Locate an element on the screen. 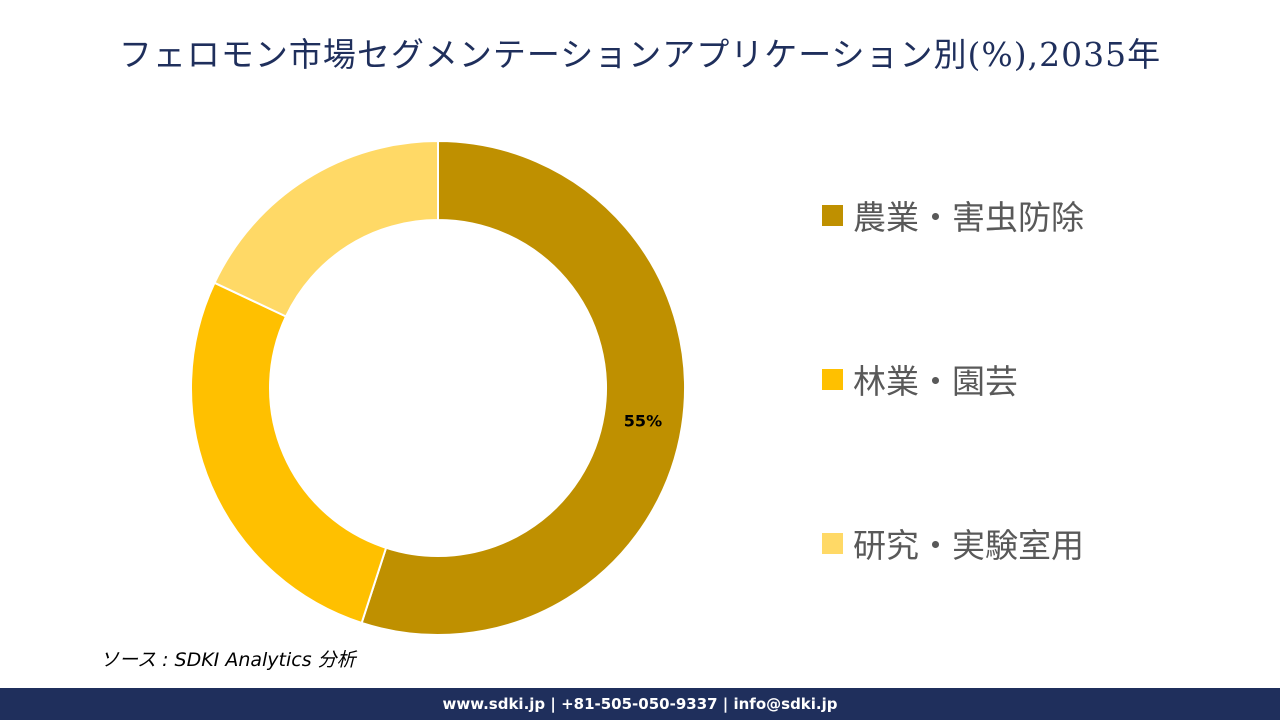 The height and width of the screenshot is (720, 1280). legend-swatch-research is located at coordinates (832, 543).